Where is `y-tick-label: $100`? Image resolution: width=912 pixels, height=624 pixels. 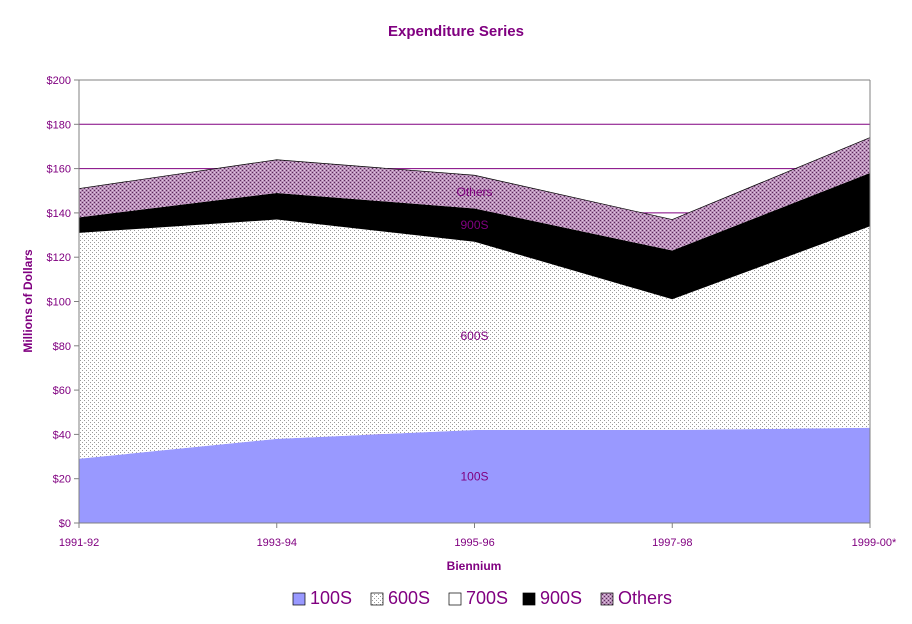 y-tick-label: $100 is located at coordinates (59, 303).